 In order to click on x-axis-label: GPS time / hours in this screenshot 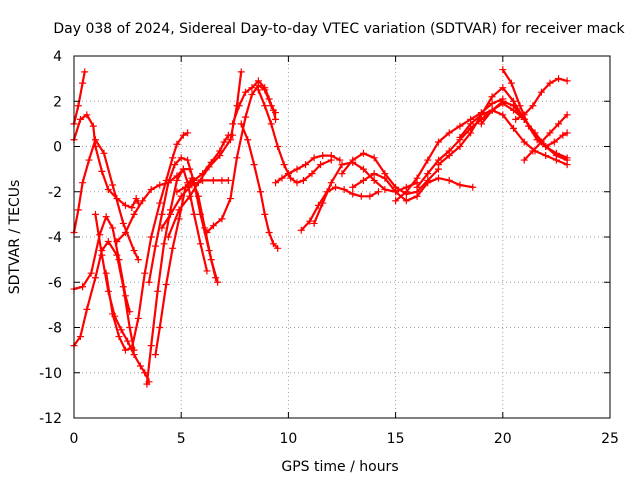, I will do `click(339, 467)`.